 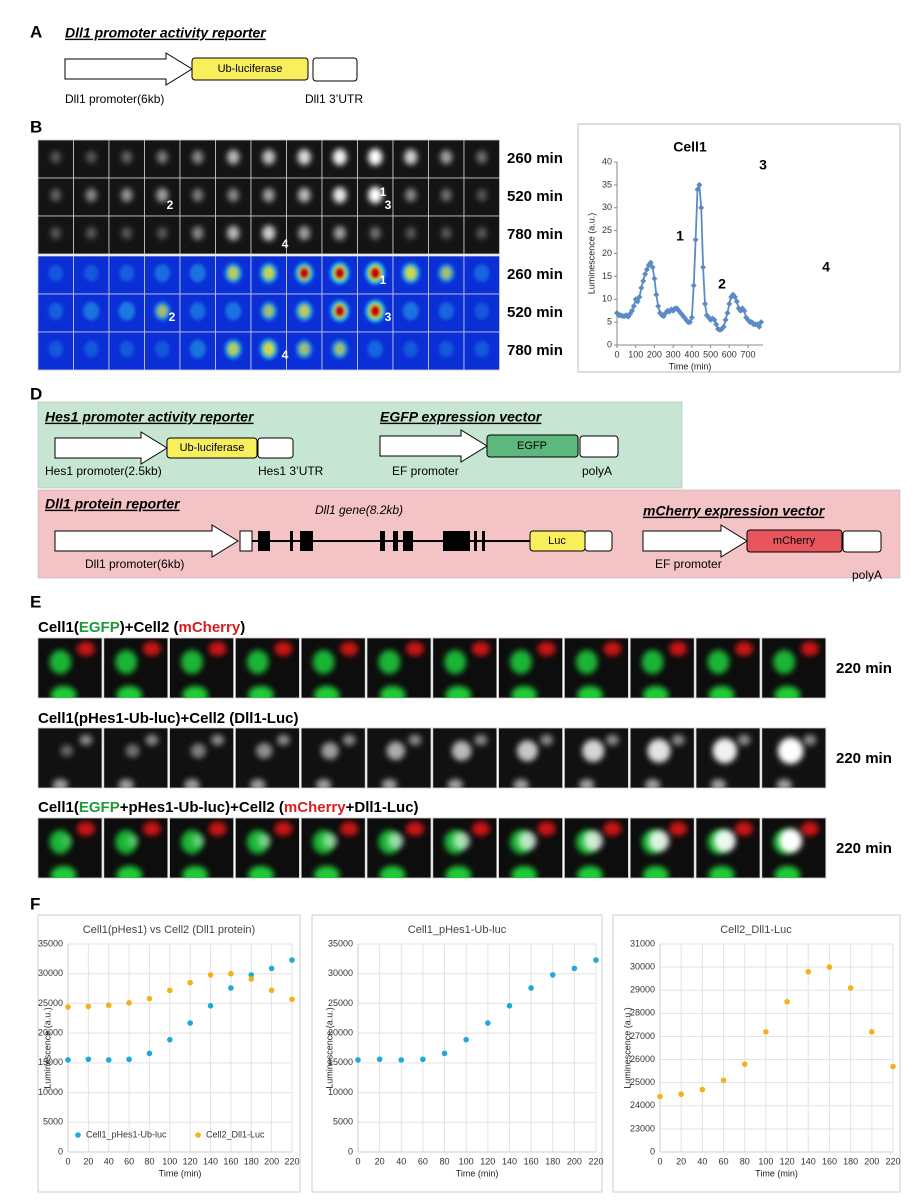 I want to click on y-tick-label: 26000, so click(x=642, y=1059).